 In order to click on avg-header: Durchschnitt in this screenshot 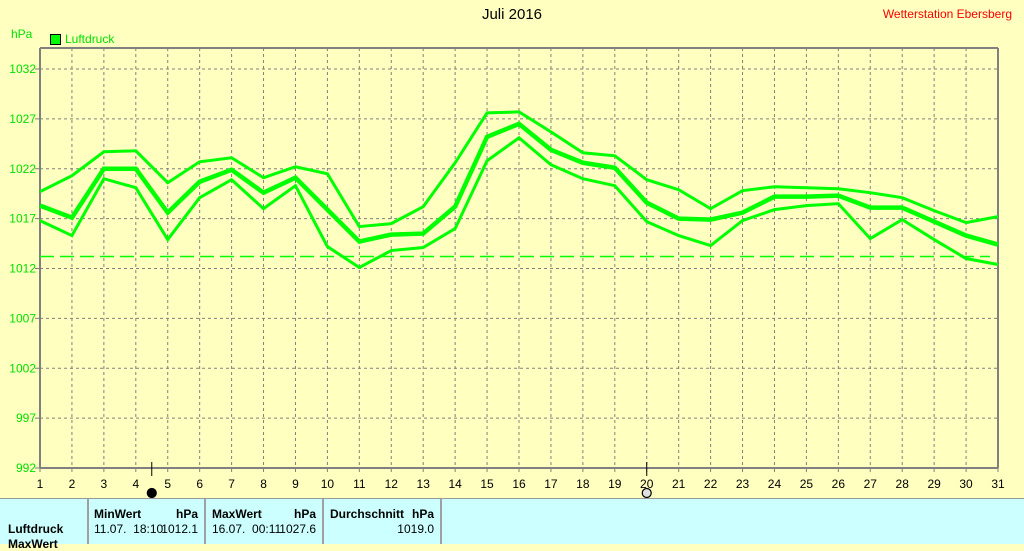, I will do `click(367, 514)`.